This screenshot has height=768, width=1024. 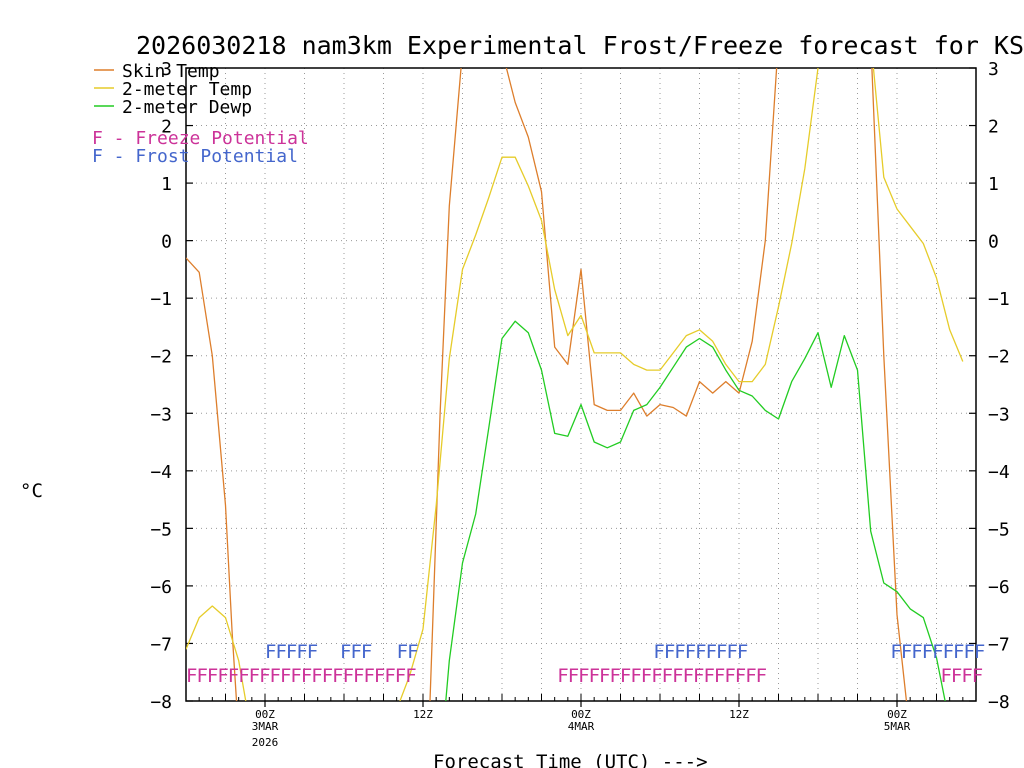 I want to click on y-tick-label-right: 0, so click(x=993, y=242).